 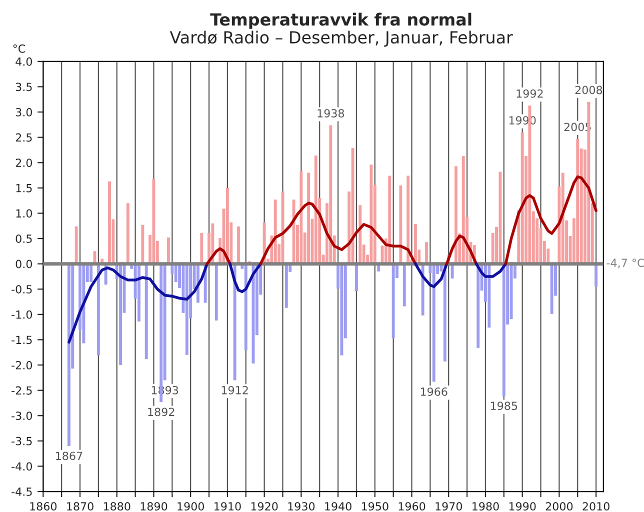 What do you see at coordinates (227, 506) in the screenshot?
I see `x-tick-label: 1910` at bounding box center [227, 506].